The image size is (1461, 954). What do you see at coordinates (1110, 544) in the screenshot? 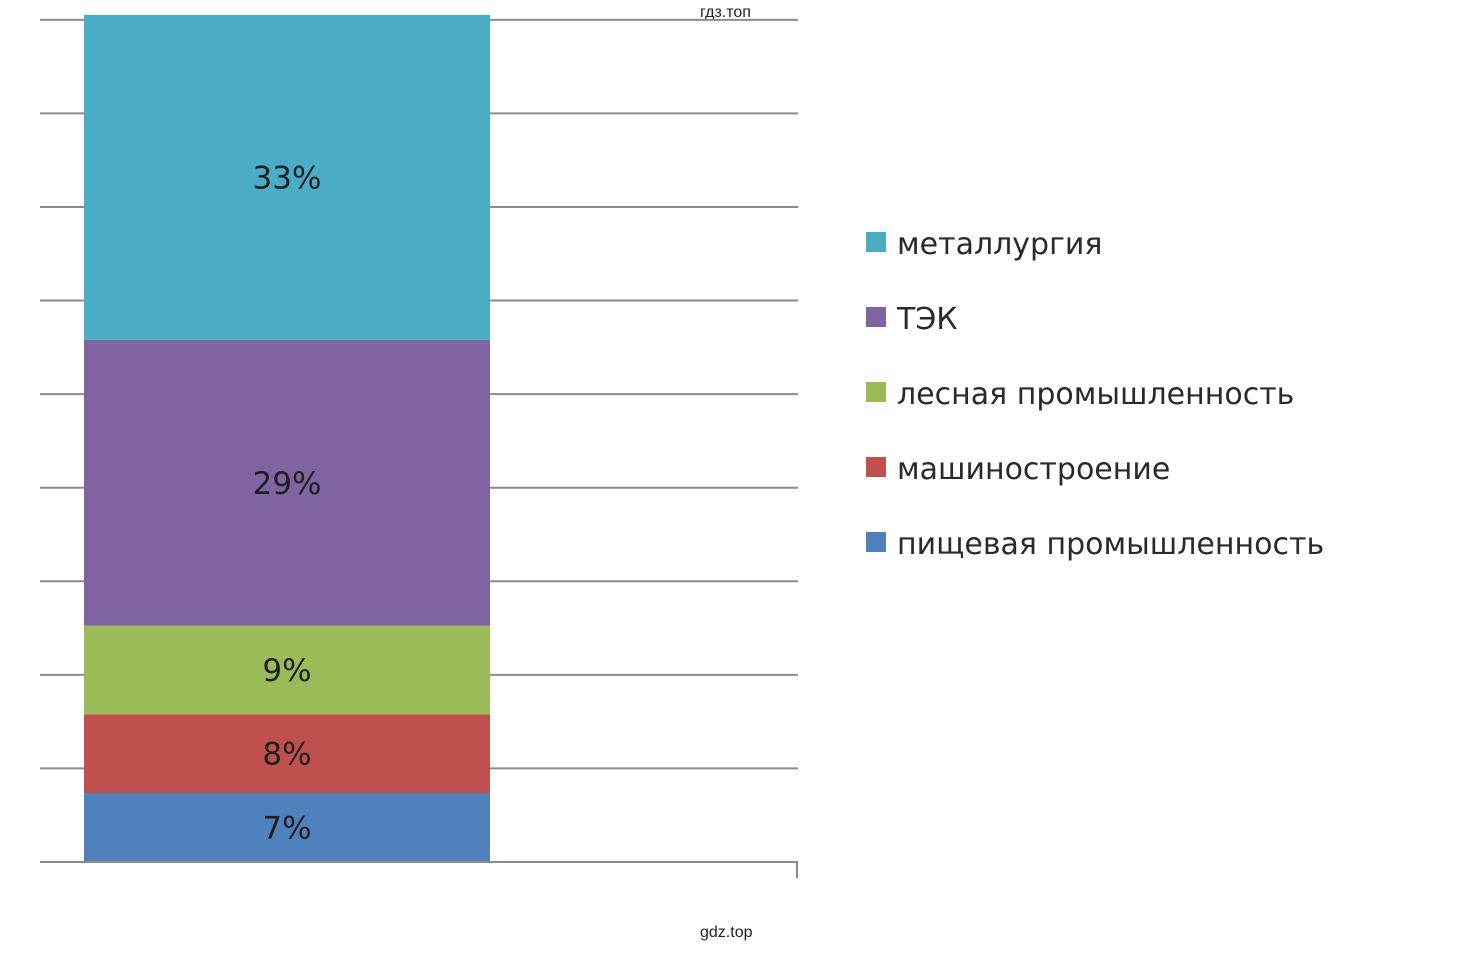
I see `legend-label-4: пищевая промышленность` at bounding box center [1110, 544].